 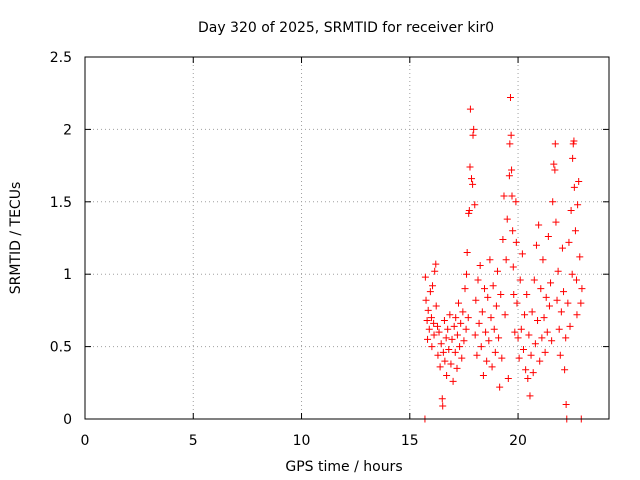 I want to click on y-tick-label: 2.5, so click(x=61, y=58).